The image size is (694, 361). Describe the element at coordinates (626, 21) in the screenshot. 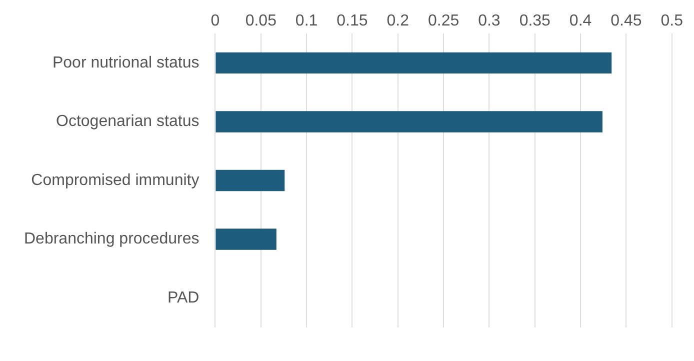

I see `x-tick-label: 0.45` at that location.